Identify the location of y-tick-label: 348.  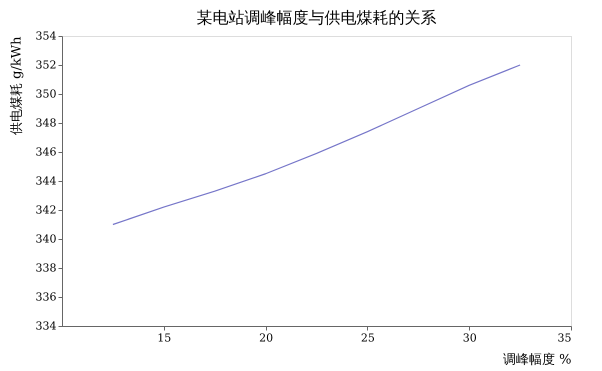
(46, 123).